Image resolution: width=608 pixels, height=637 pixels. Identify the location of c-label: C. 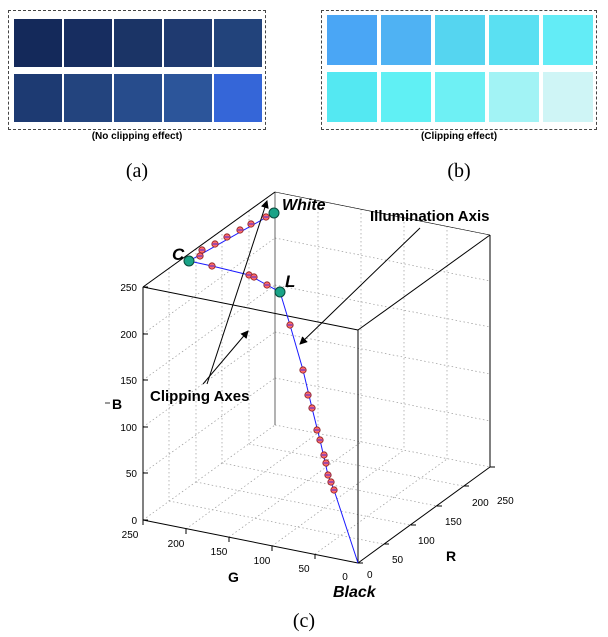
(178, 254).